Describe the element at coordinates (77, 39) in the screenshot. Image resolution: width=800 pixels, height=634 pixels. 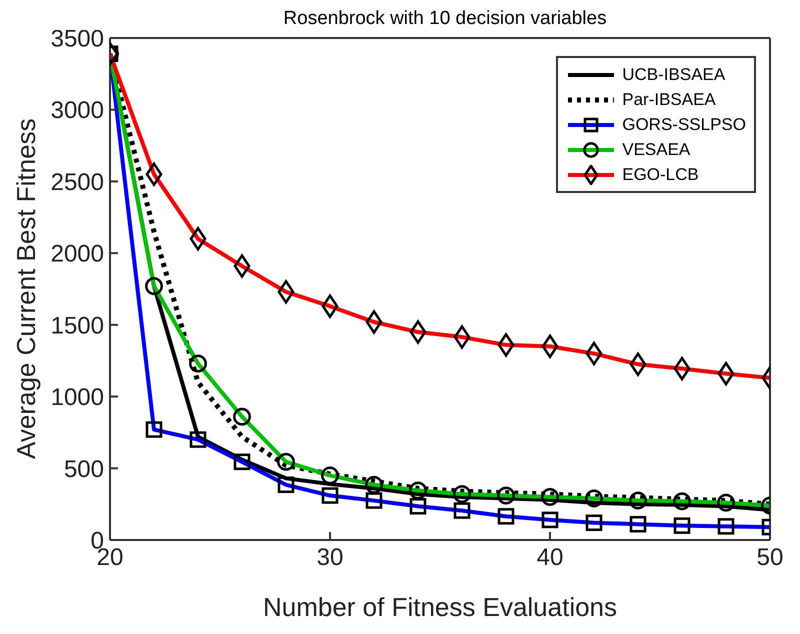
I see `y-tick-label: 3500` at that location.